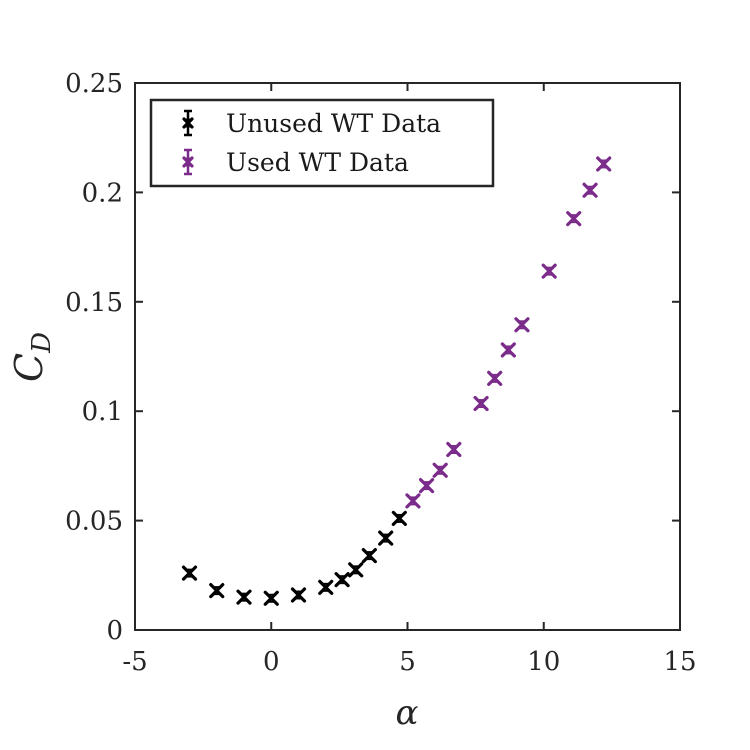 The height and width of the screenshot is (750, 750). Describe the element at coordinates (102, 412) in the screenshot. I see `y-tick-label: 0.1` at that location.